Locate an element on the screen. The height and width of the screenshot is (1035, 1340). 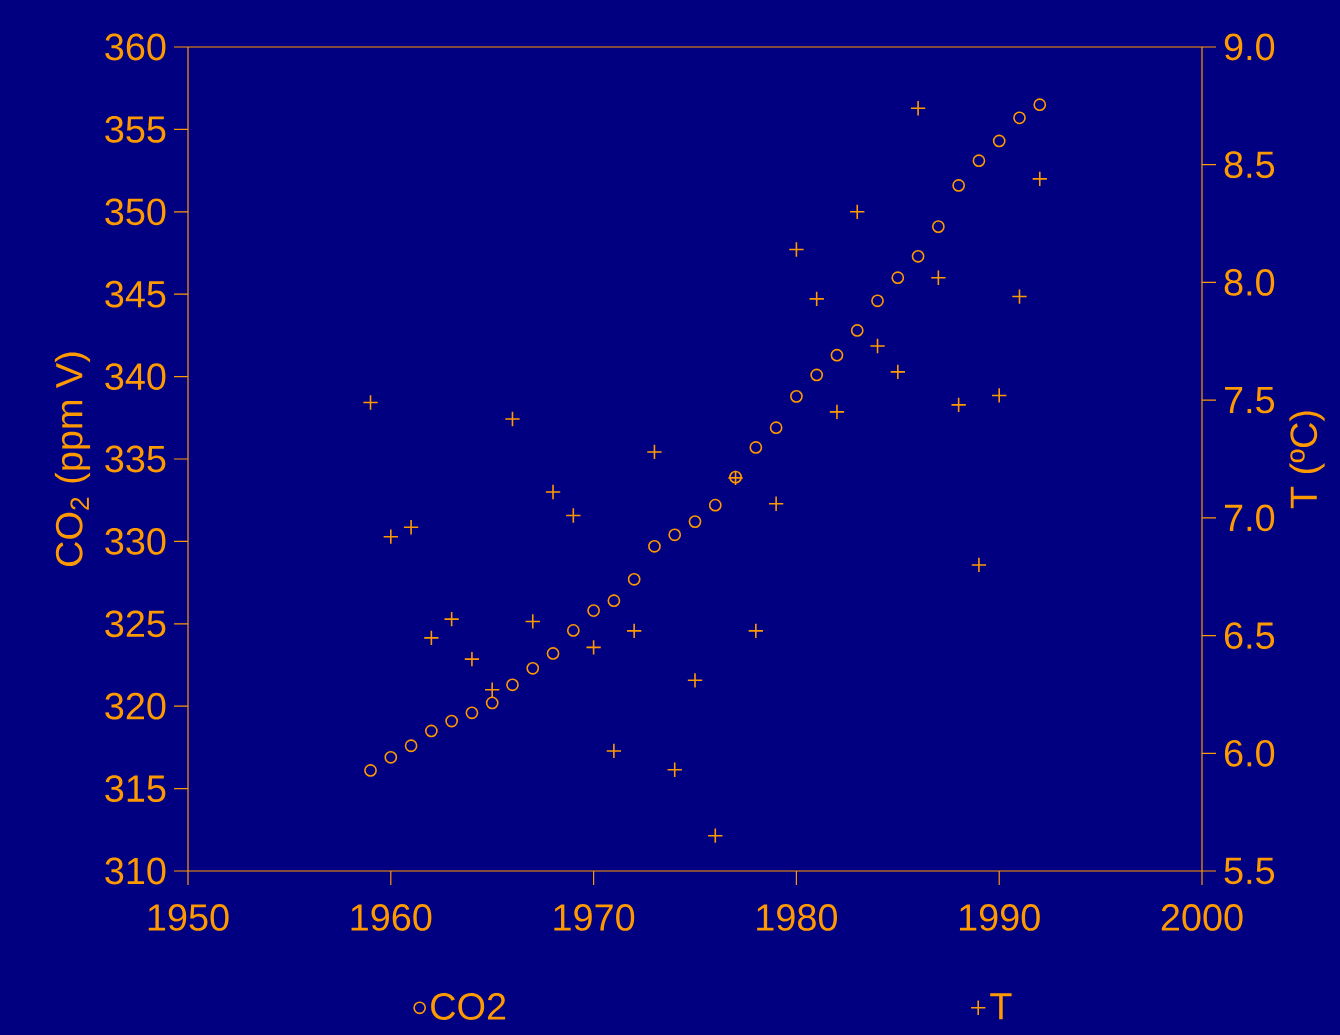
y-tick-label: 320 is located at coordinates (135, 706).